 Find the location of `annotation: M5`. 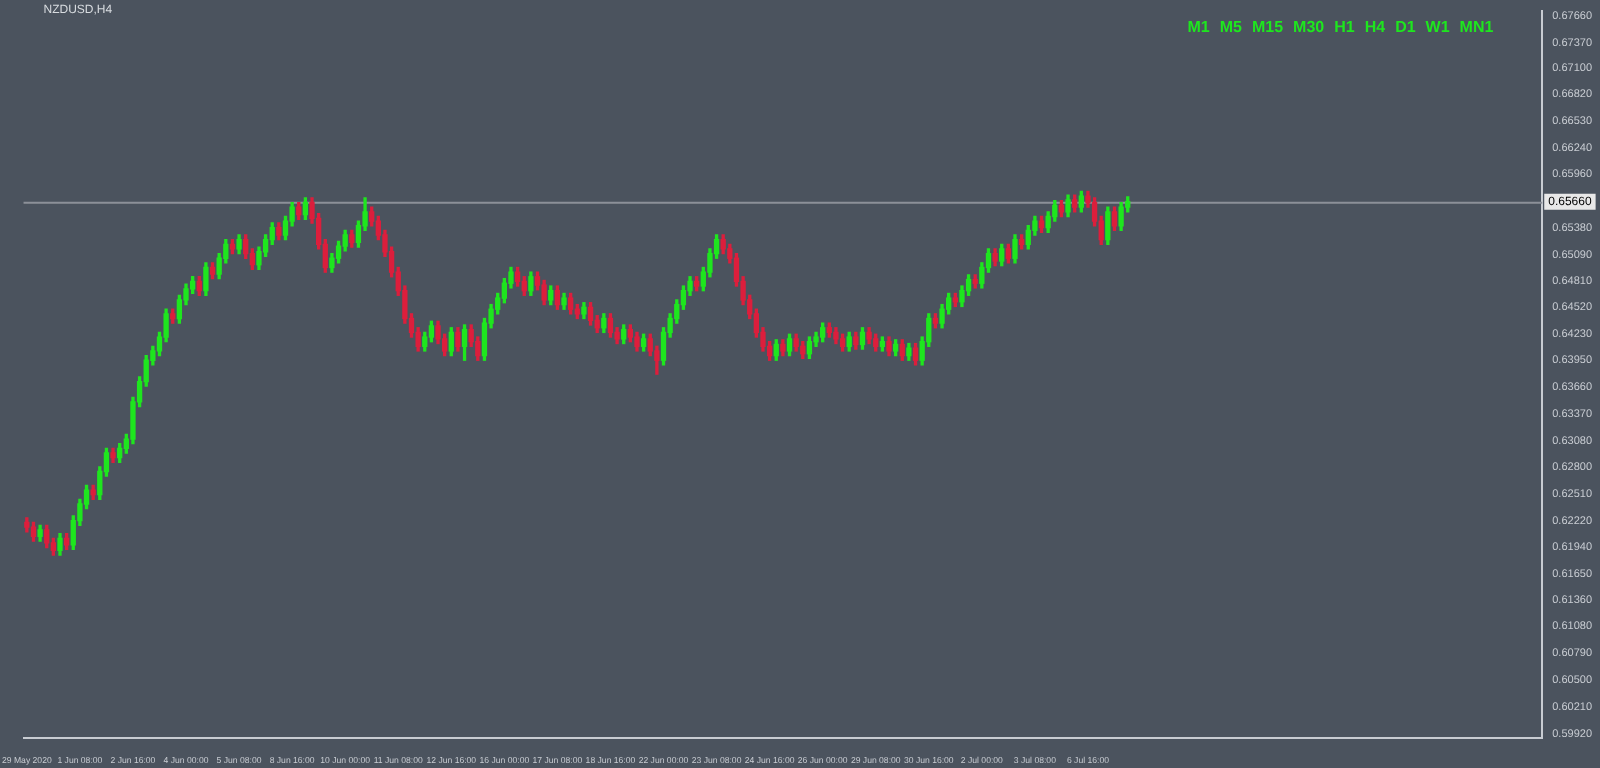

annotation: M5 is located at coordinates (1231, 27).